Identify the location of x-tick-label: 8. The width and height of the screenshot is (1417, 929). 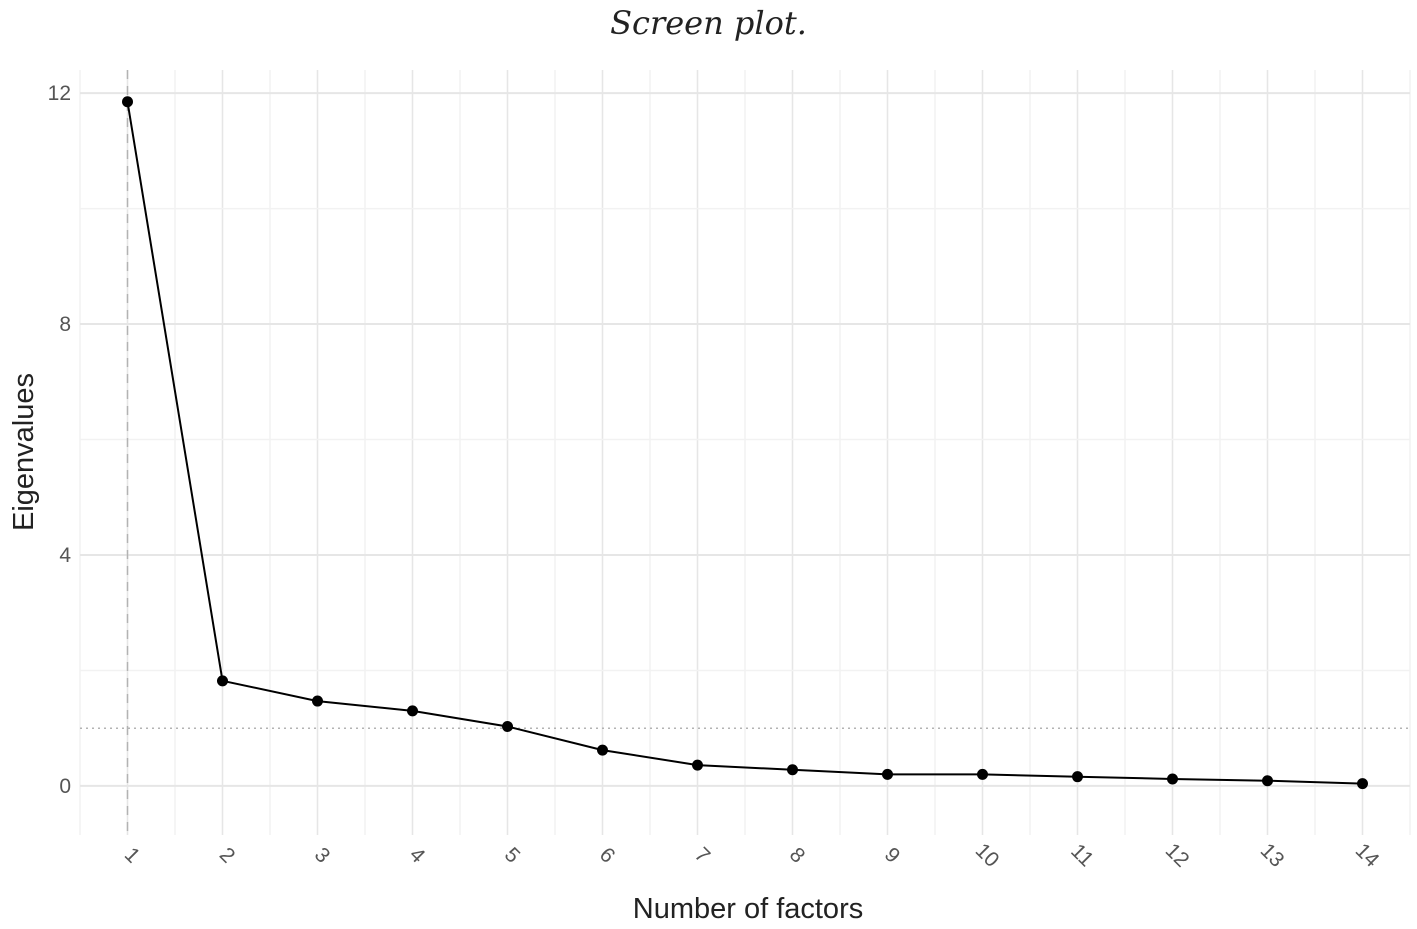
(797, 855).